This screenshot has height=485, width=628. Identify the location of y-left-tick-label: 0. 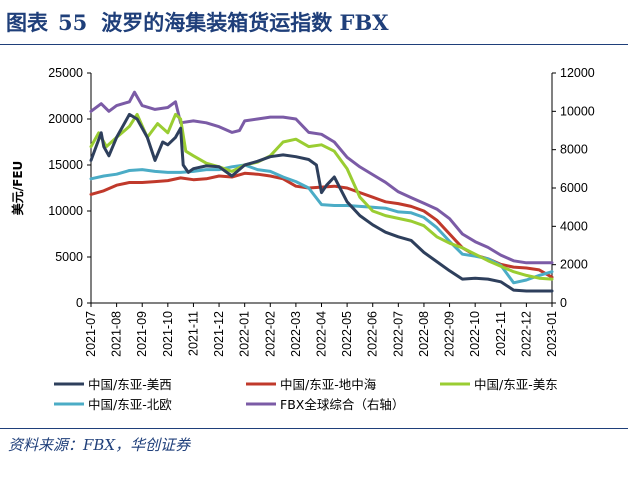
(79, 303).